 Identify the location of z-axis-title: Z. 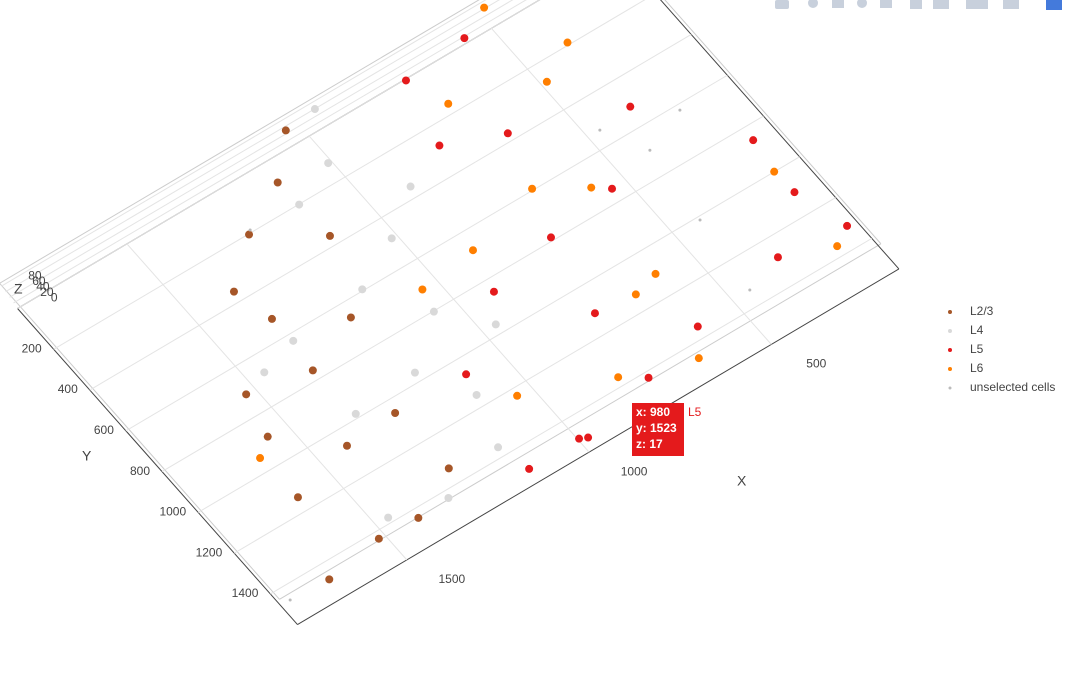
(18, 289).